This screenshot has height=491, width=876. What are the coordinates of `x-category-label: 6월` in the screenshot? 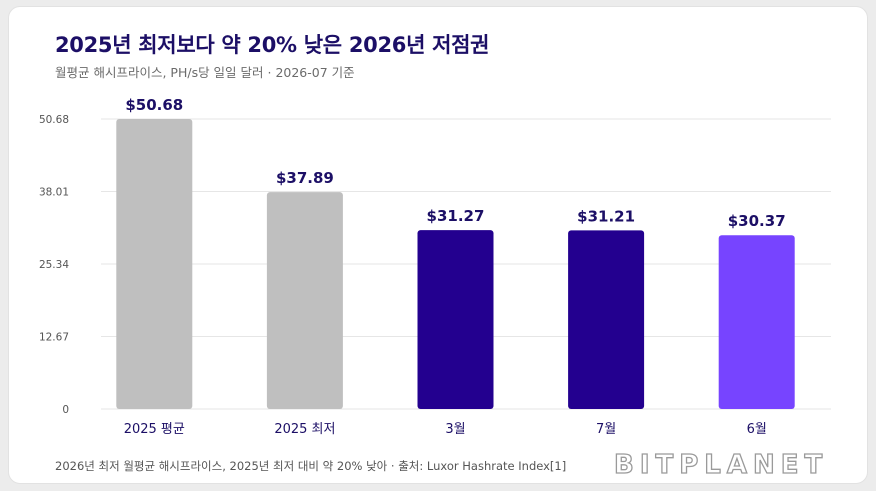 It's located at (757, 429).